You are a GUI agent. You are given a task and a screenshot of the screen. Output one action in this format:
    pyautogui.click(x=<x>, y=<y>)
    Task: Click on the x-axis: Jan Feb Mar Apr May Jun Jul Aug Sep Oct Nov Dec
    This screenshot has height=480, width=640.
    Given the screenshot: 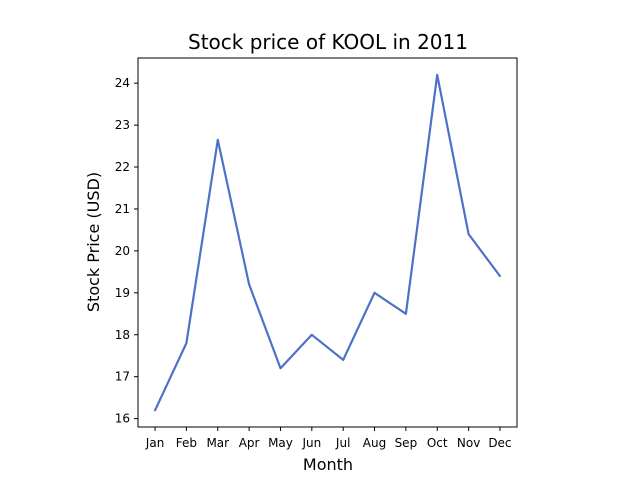 What is the action you would take?
    pyautogui.click(x=328, y=438)
    